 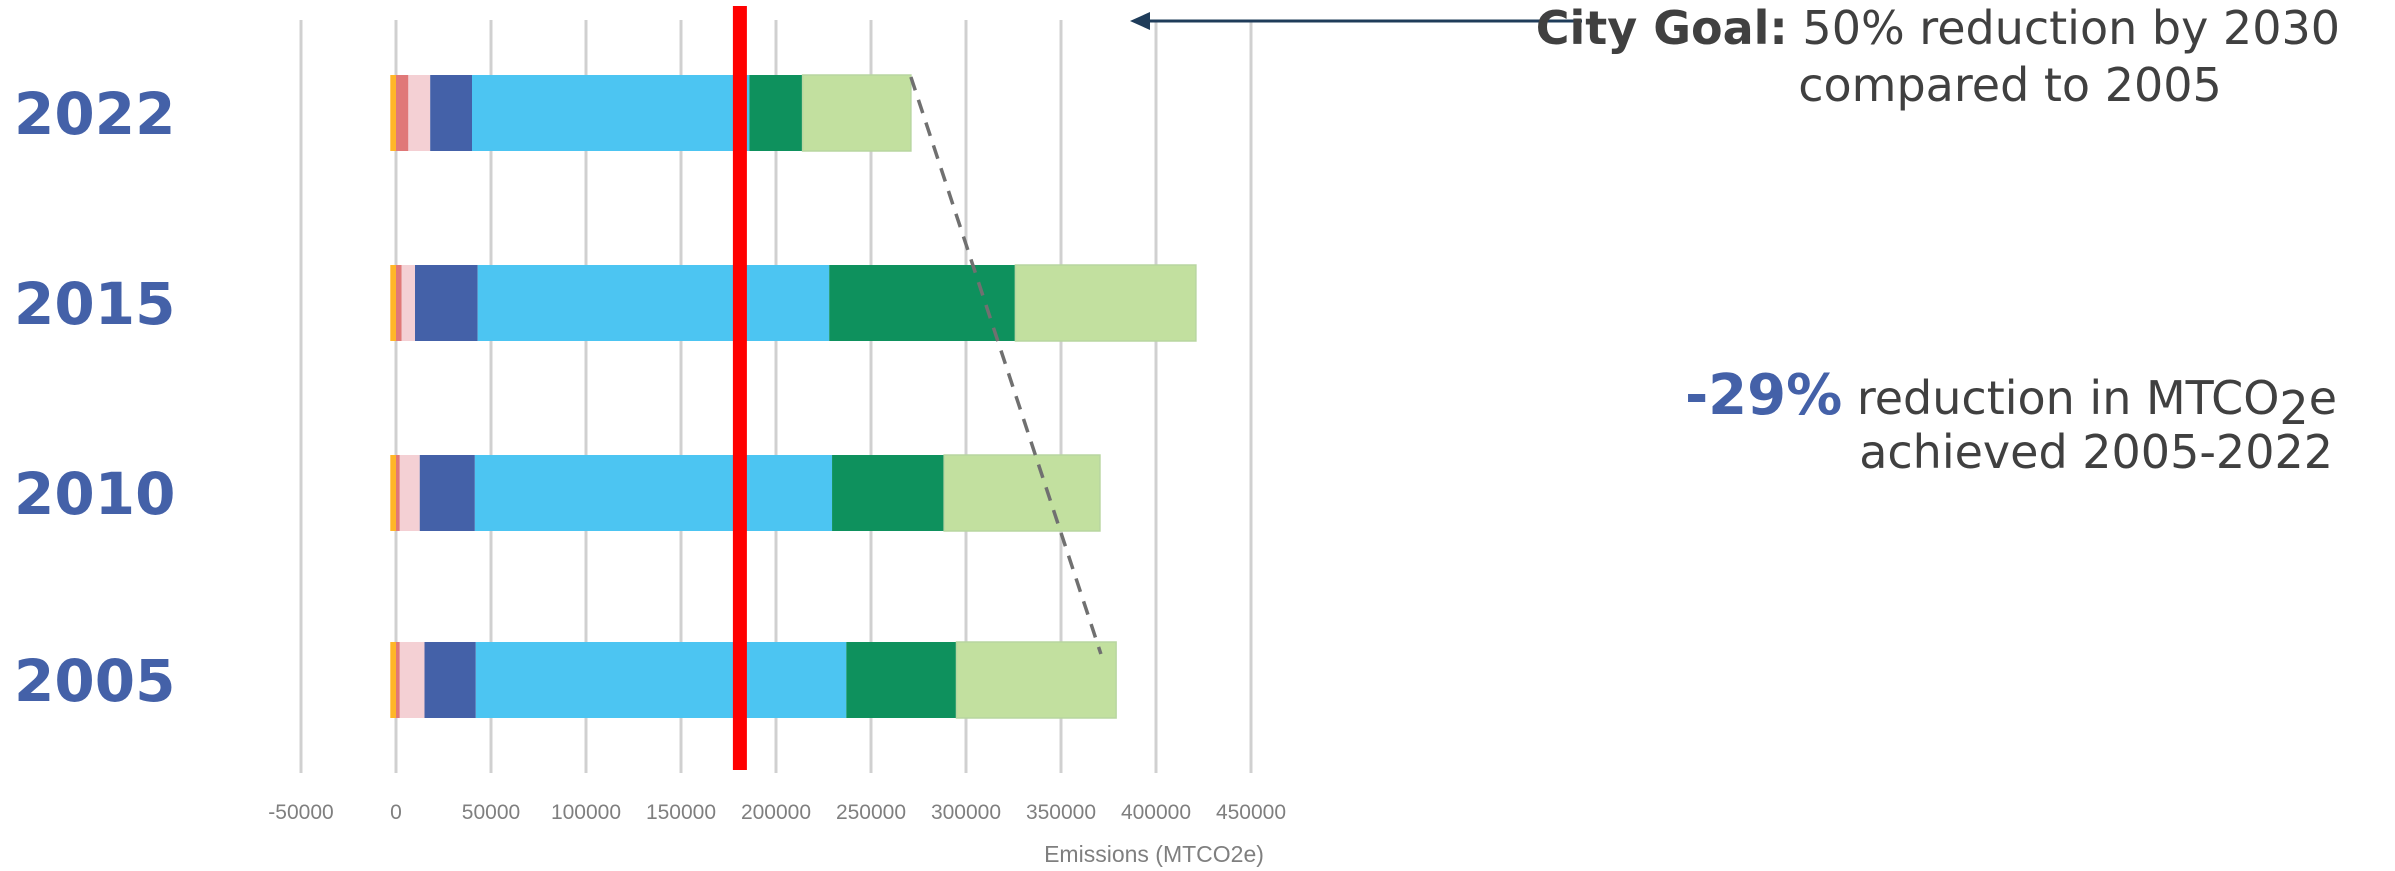 What do you see at coordinates (2293, 408) in the screenshot?
I see `reduction-subscript: 2` at bounding box center [2293, 408].